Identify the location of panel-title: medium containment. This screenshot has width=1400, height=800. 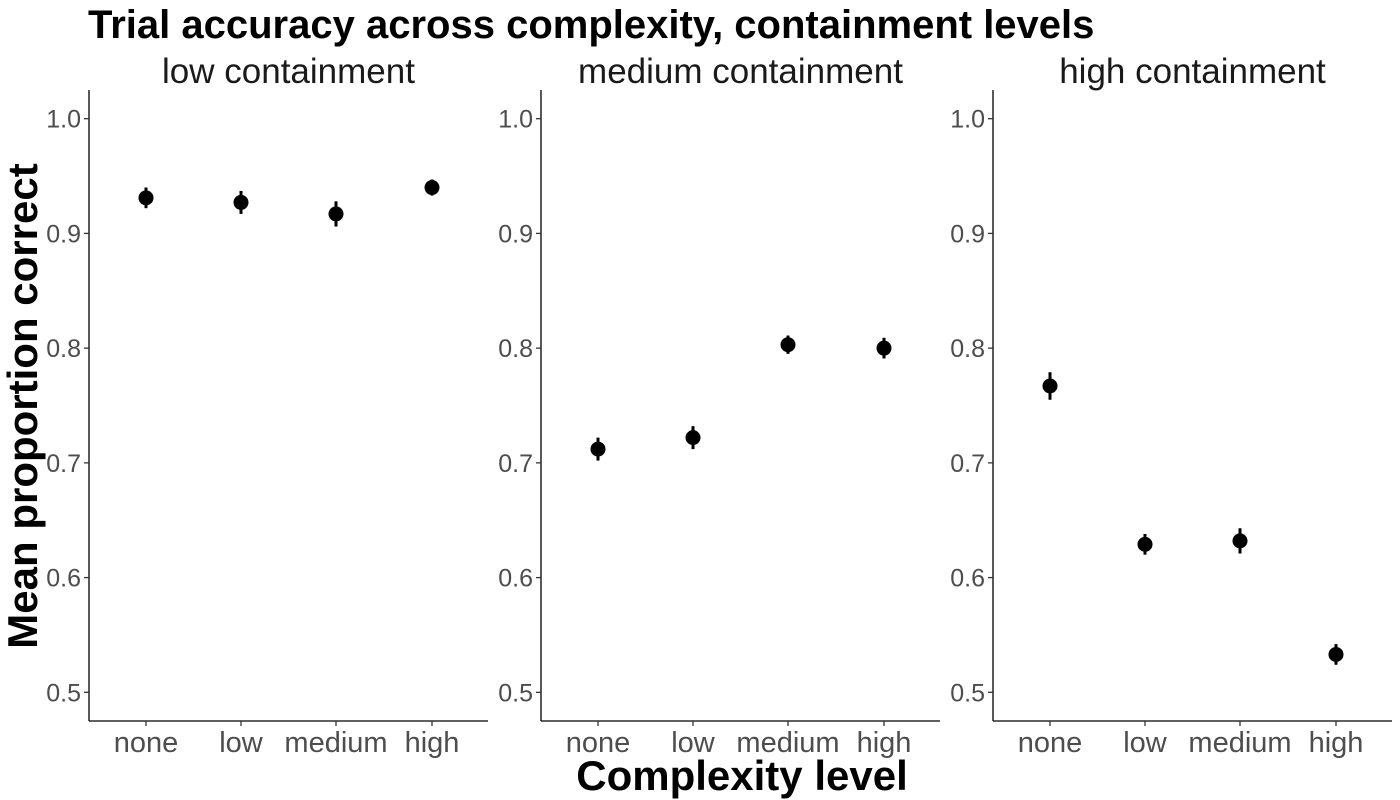
(740, 71).